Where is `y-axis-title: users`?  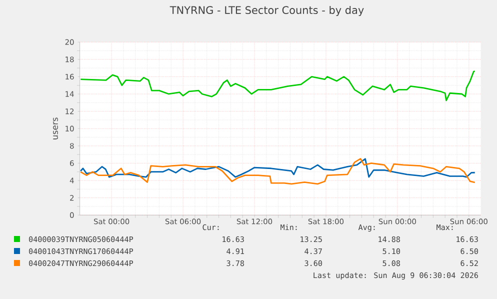
y-axis-title: users is located at coordinates (55, 129).